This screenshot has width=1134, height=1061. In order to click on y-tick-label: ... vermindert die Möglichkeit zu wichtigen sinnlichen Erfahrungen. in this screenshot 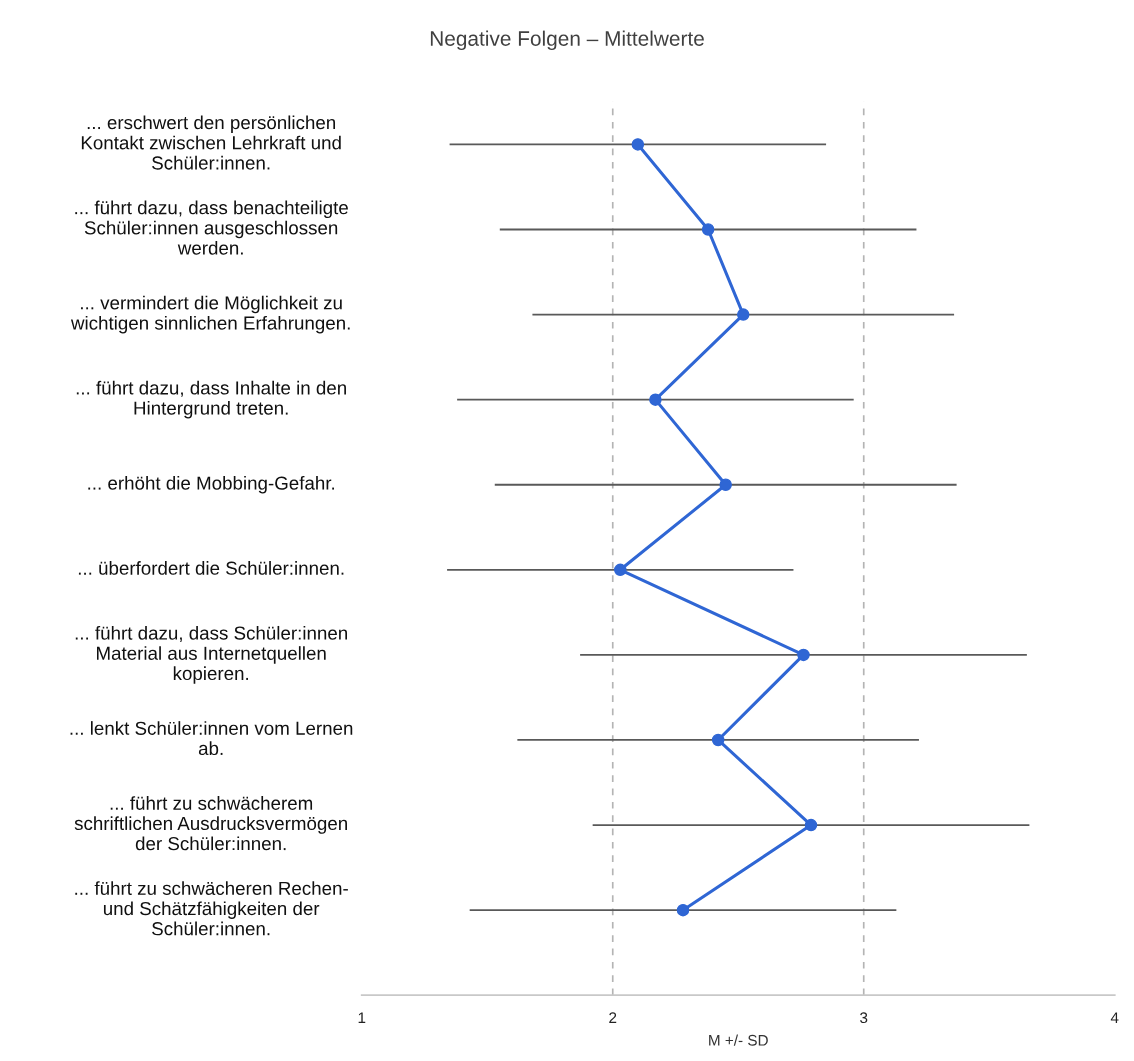, I will do `click(210, 314)`.